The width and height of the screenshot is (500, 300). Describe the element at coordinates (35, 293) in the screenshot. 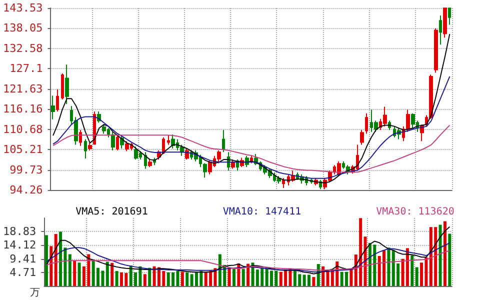

I see `y-axis-title: 万` at that location.